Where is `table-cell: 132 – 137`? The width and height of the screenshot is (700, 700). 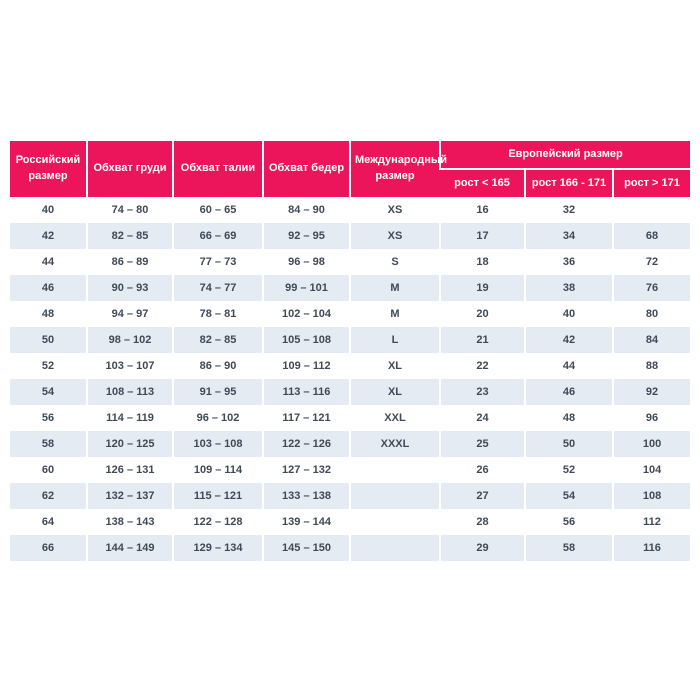 table-cell: 132 – 137 is located at coordinates (129, 496).